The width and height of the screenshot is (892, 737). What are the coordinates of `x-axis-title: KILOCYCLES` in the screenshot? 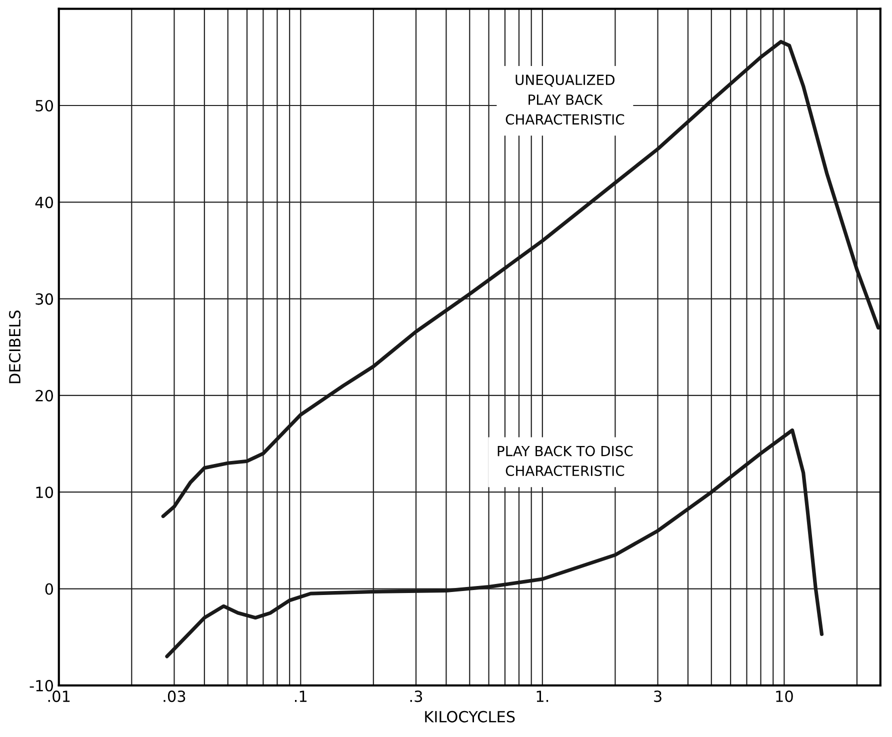 It's located at (470, 716).